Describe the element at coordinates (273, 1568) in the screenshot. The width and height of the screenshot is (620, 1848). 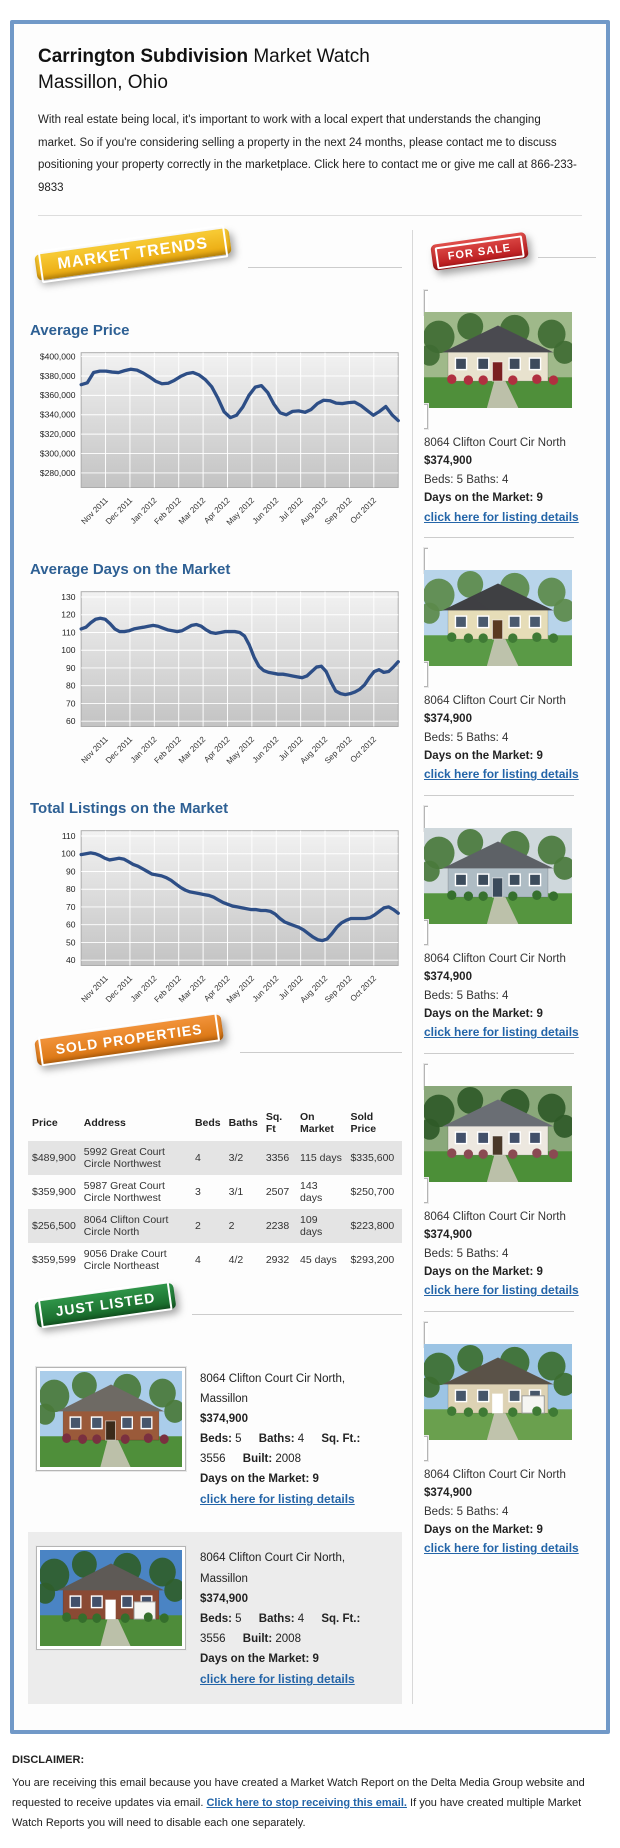
I see `listing-address: 8064 Clifton Court Cir North, Massillon` at that location.